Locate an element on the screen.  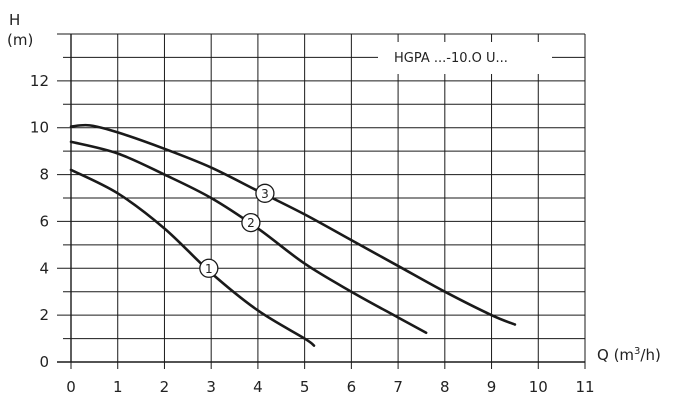
curve-marker-label-3: 3 is located at coordinates (265, 194).